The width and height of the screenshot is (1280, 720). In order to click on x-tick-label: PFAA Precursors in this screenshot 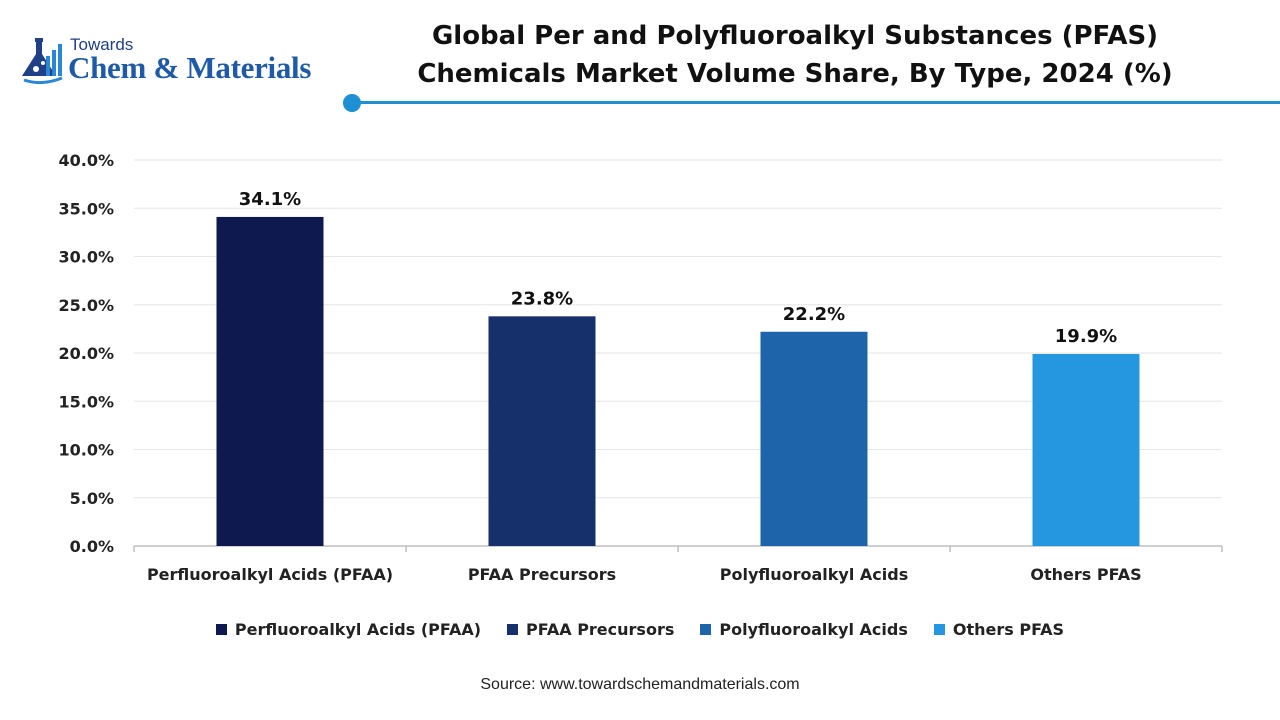, I will do `click(542, 574)`.